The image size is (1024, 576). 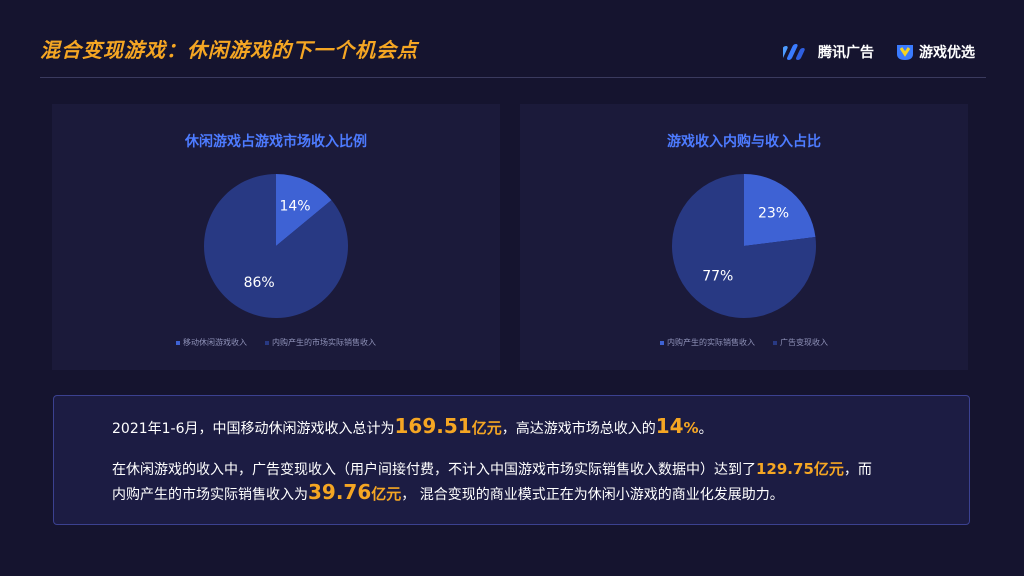 I want to click on chart-legend: 移动休闲游戏收入 内购产生的市场实际销售收入, so click(x=276, y=342).